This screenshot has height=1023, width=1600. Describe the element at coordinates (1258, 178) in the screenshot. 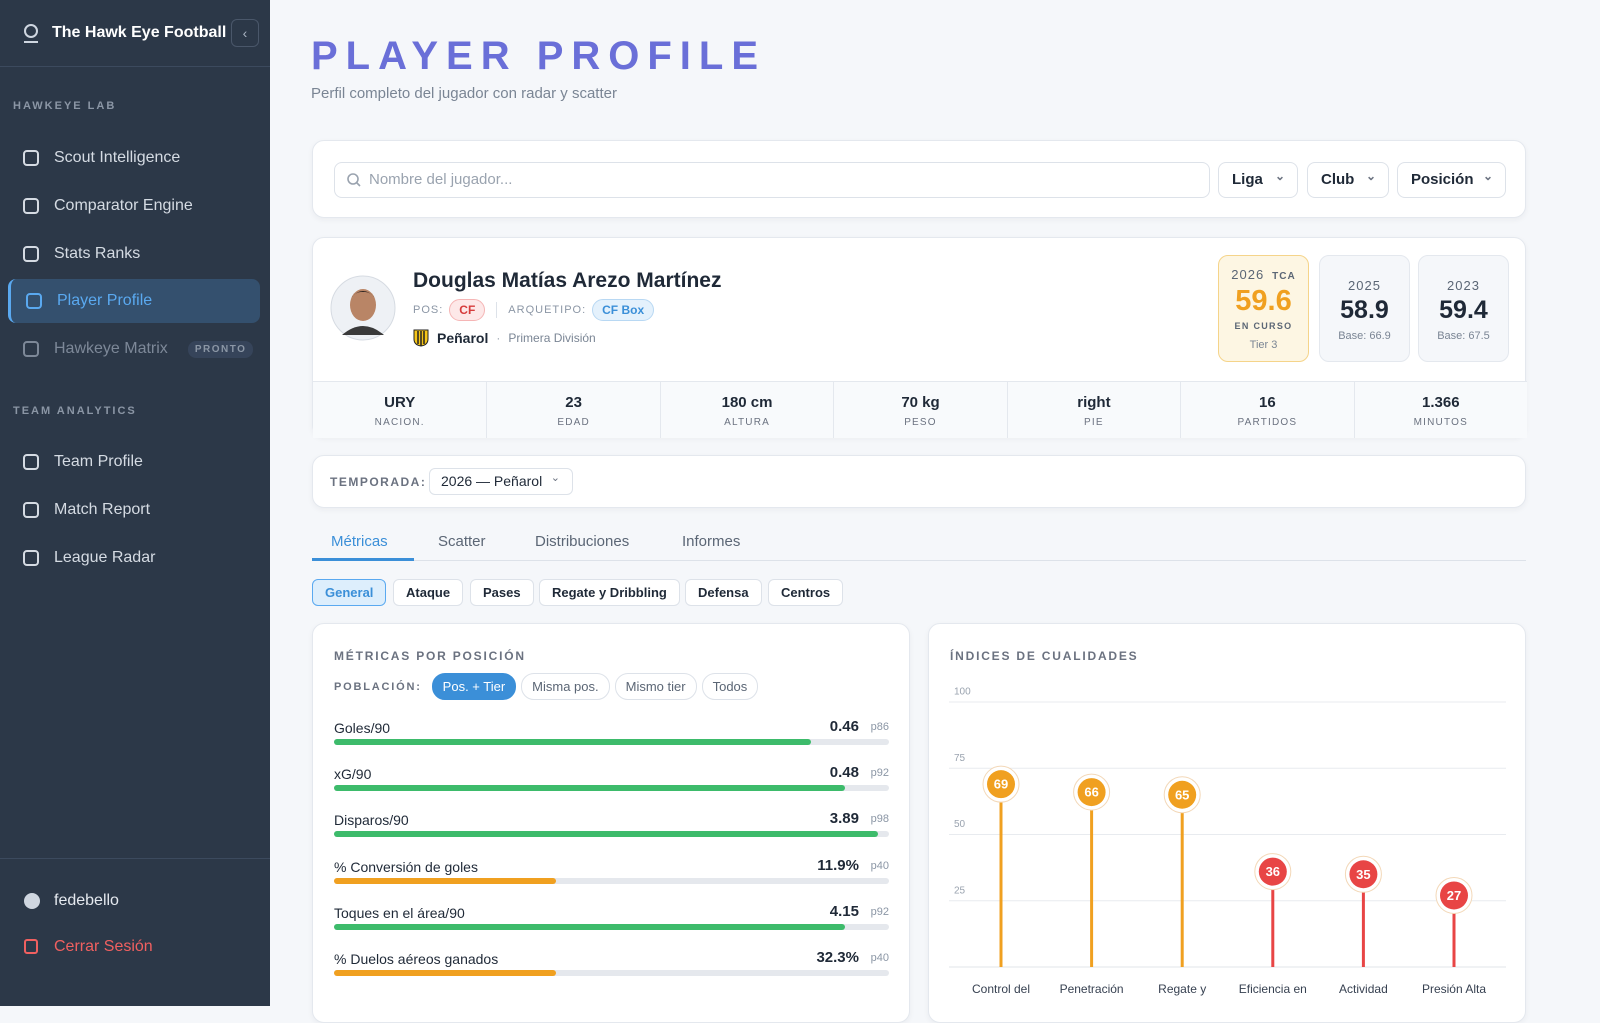

I see `filter-dropdown: Liga` at that location.